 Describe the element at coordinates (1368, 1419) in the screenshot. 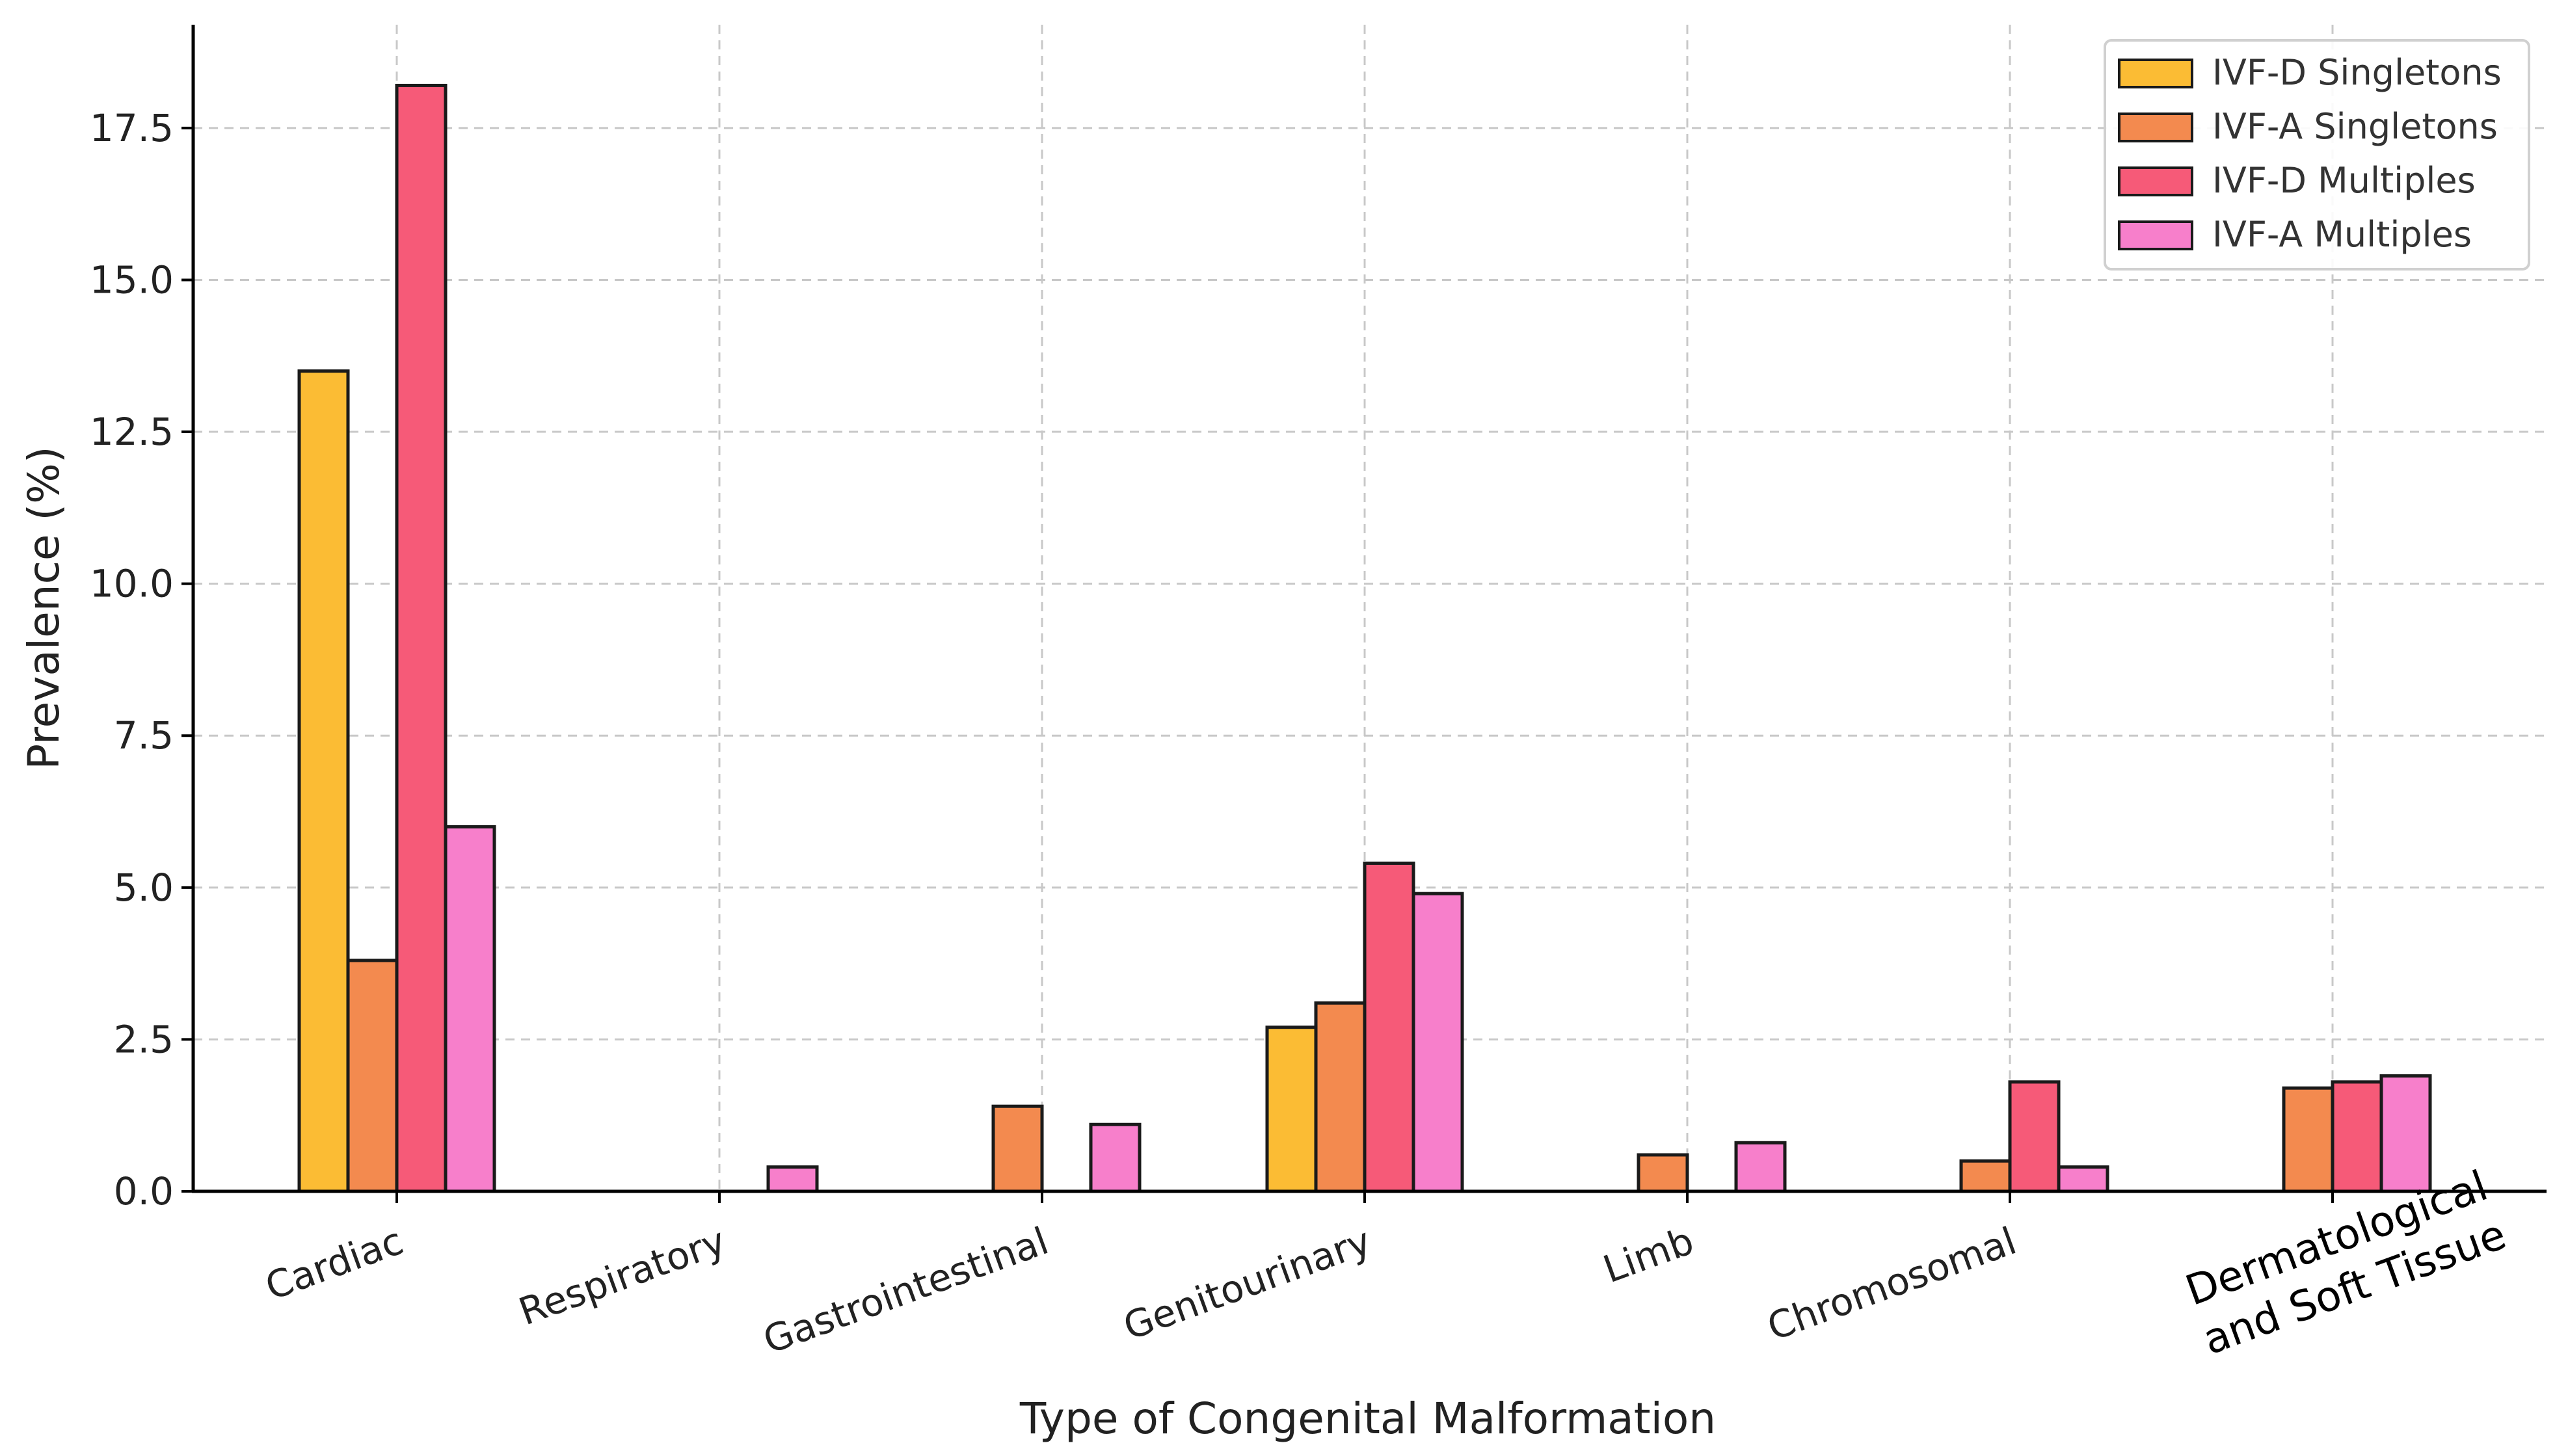

I see `x-axis-title: Type of Congenital Malformation` at that location.